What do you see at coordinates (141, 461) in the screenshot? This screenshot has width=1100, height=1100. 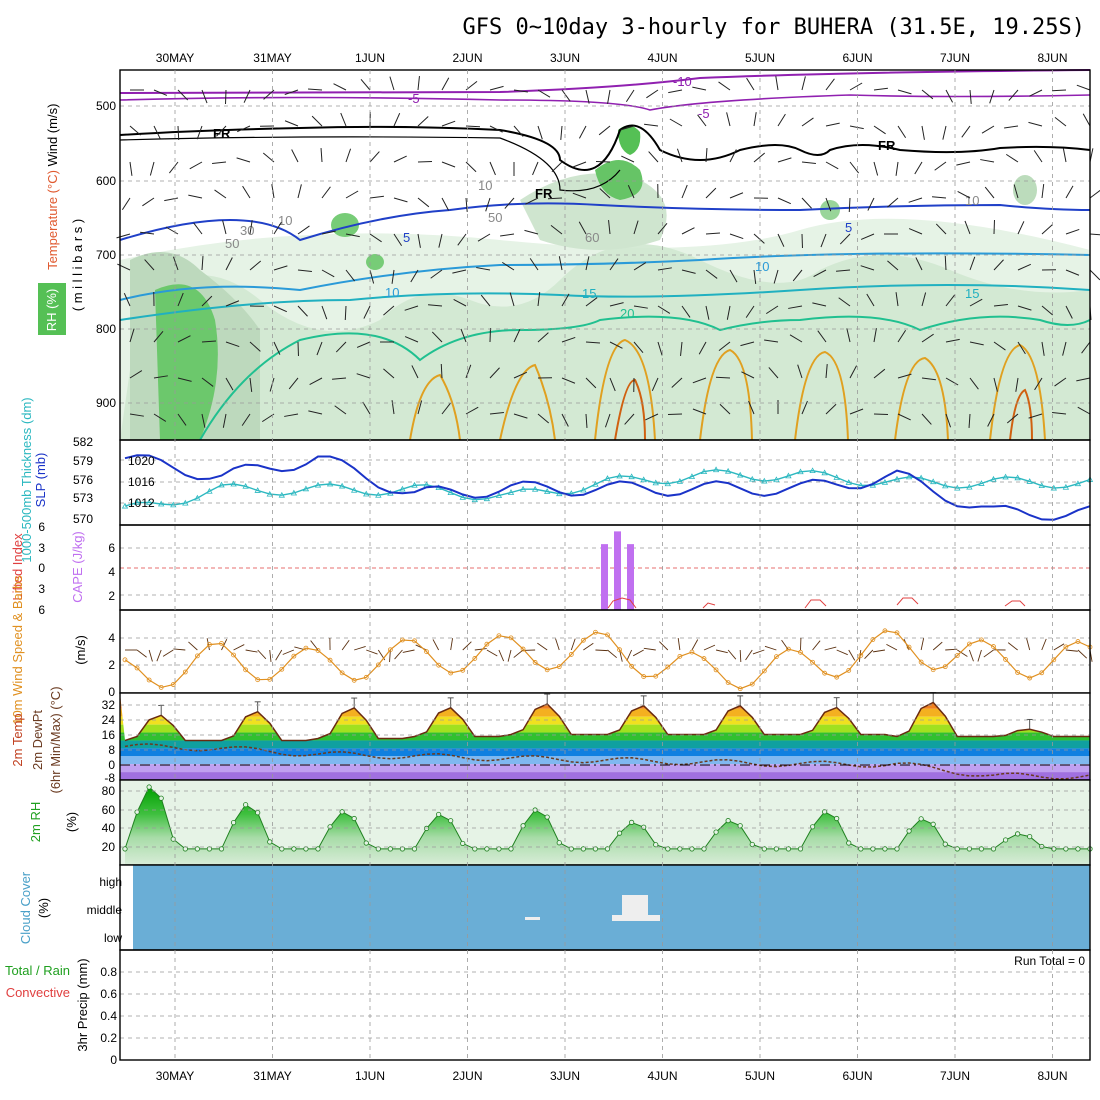 I see `slp-tick: 1020` at bounding box center [141, 461].